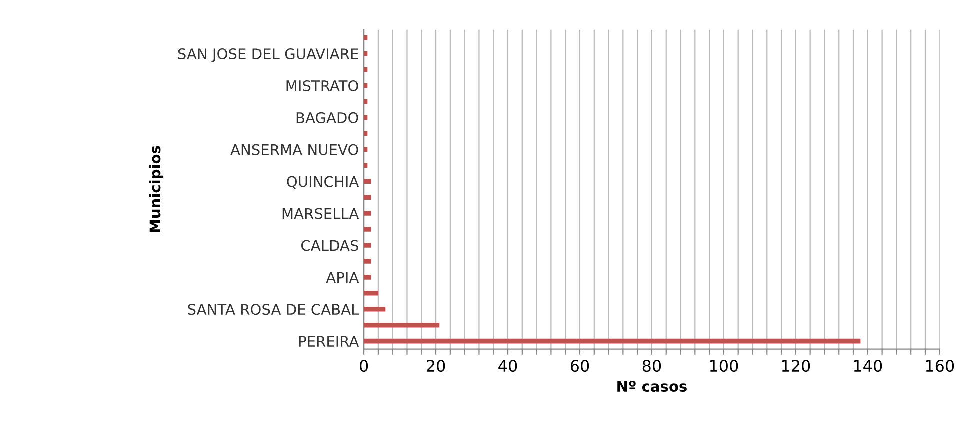  I want to click on x-tick-label: 60, so click(580, 366).